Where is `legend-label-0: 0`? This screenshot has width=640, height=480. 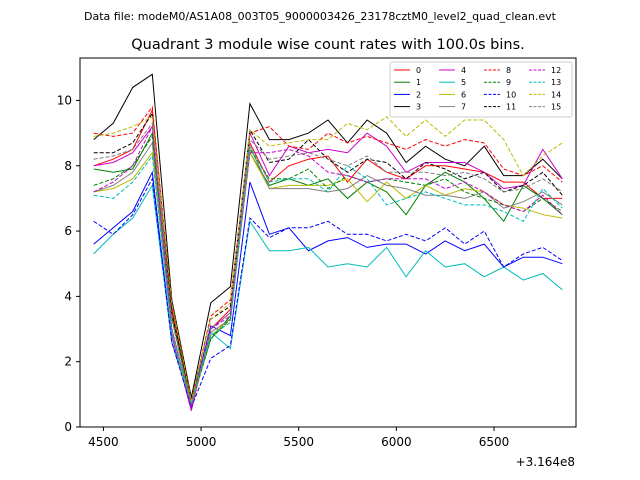 legend-label-0: 0 is located at coordinates (418, 70).